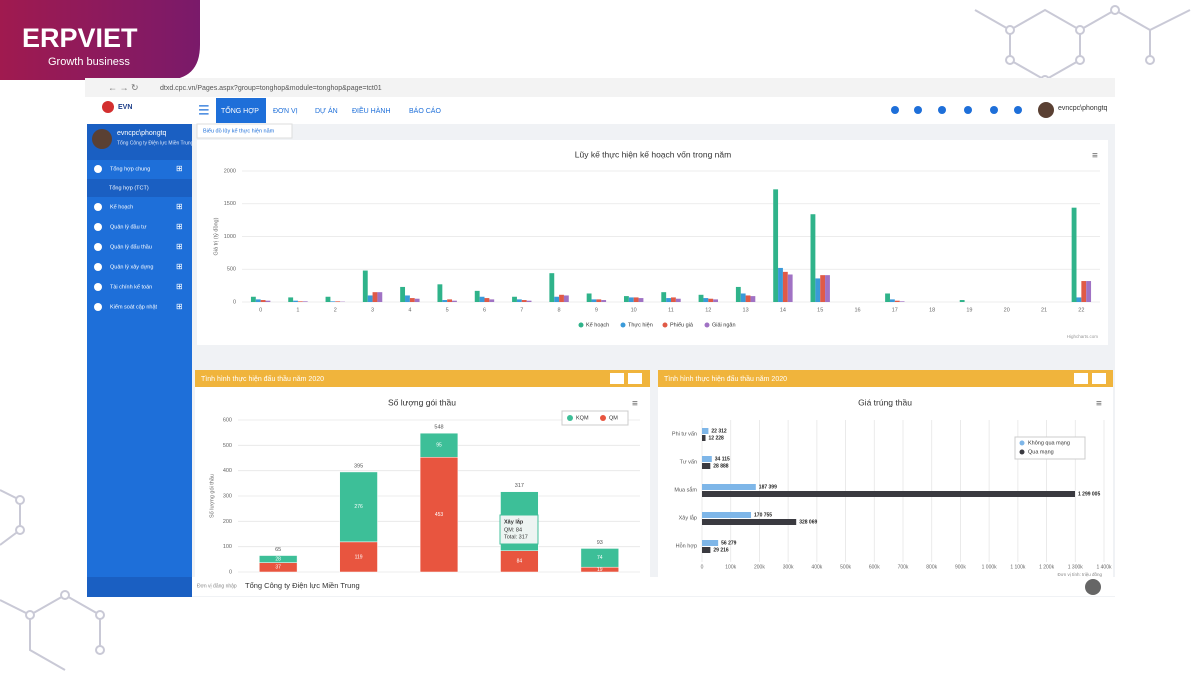  I want to click on footer-value: Tổng Công ty Điện lực Miền Trung, so click(302, 585).